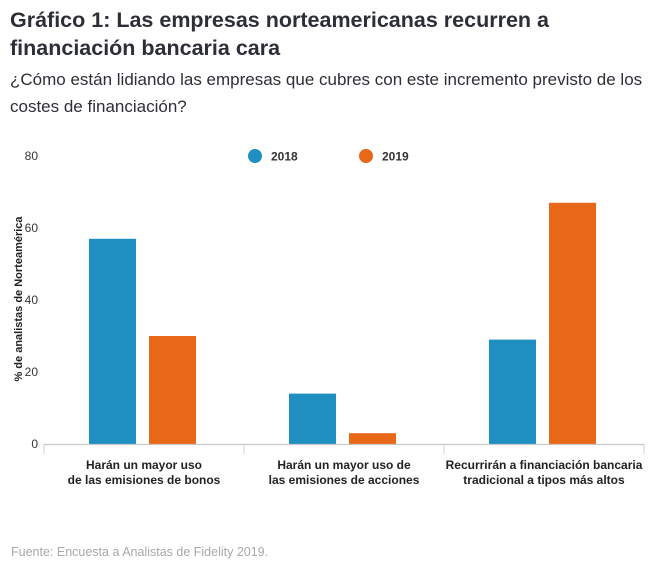 The height and width of the screenshot is (571, 658). I want to click on y-tick-label: 40, so click(32, 300).